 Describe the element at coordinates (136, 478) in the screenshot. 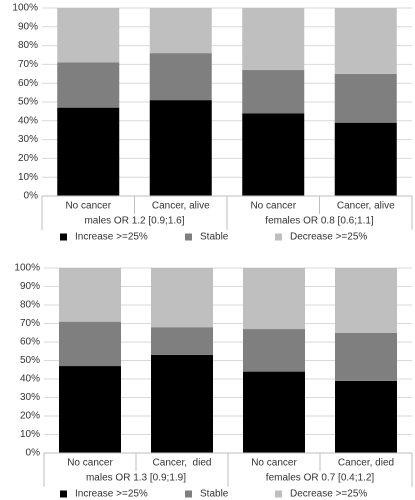

I see `group-label: males OR 1.3 [0.9;1.9]` at that location.